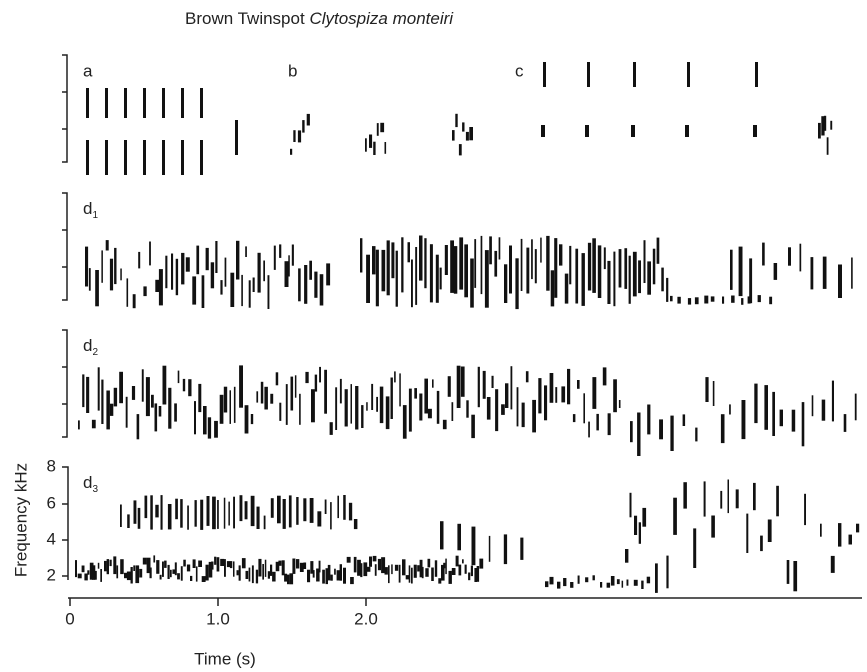 The height and width of the screenshot is (672, 867). Describe the element at coordinates (51, 574) in the screenshot. I see `y-tick-label: 2` at that location.